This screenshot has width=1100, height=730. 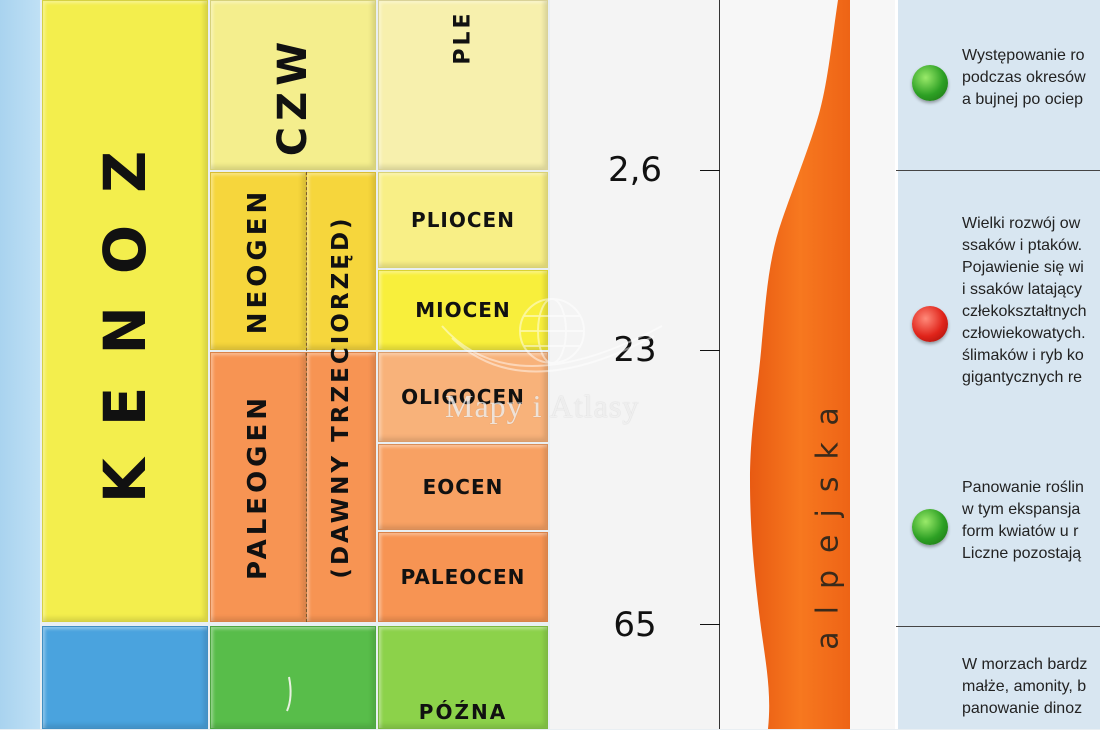 I want to click on era-mezozoik, so click(x=125, y=677).